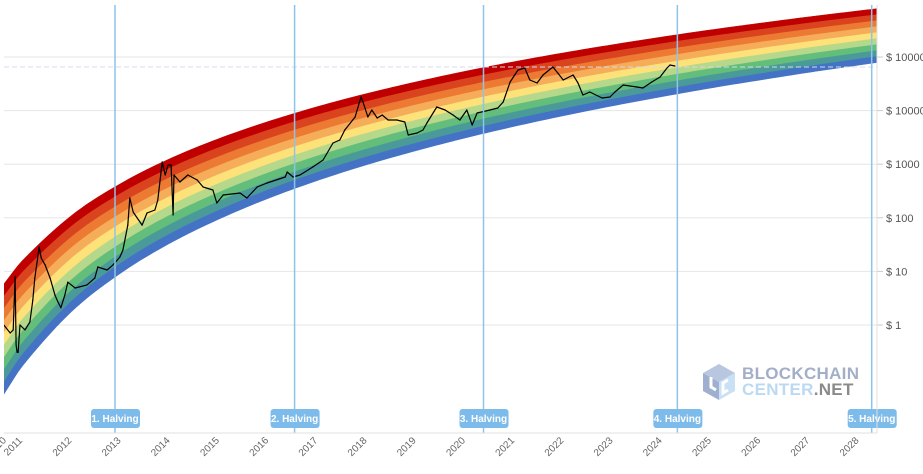 This screenshot has height=474, width=923. I want to click on blockchaincenter-logo: BLOCKCHAIN CENTER.NET, so click(780, 382).